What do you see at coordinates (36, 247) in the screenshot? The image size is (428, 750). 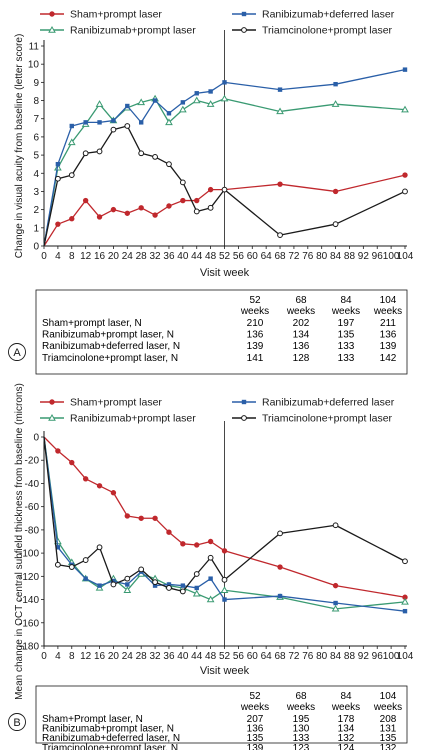 I see `y-tick-label: 0` at bounding box center [36, 247].